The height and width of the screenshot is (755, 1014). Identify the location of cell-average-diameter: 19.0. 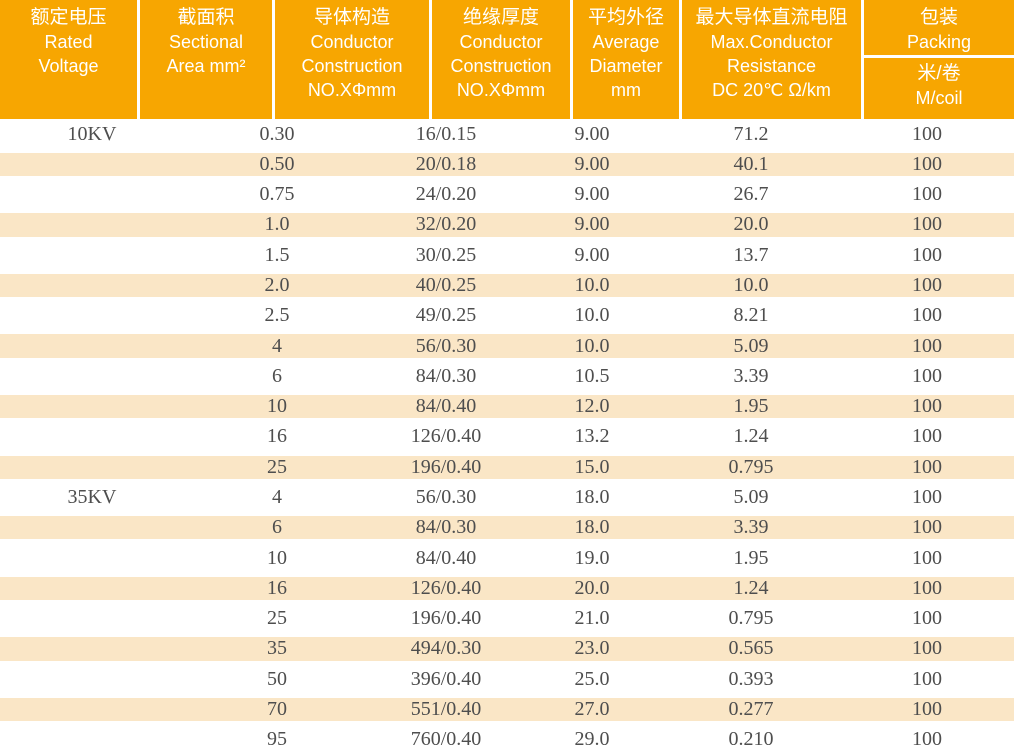
(592, 557).